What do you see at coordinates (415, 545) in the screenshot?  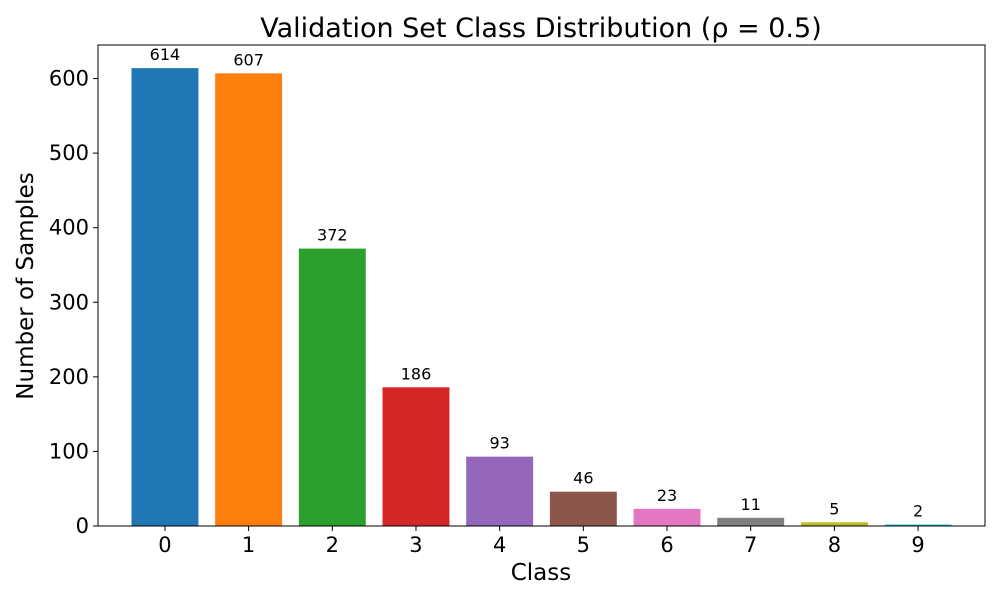 I see `x-tick-label: 3` at bounding box center [415, 545].